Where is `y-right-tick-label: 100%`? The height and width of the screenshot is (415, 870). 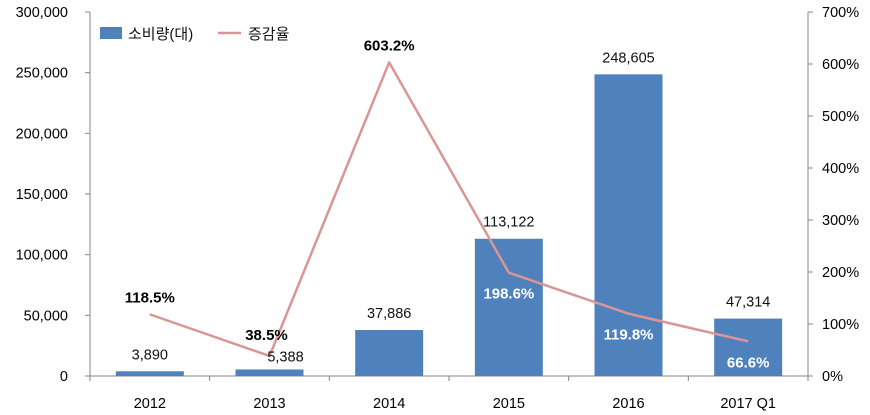
y-right-tick-label: 100% is located at coordinates (840, 325).